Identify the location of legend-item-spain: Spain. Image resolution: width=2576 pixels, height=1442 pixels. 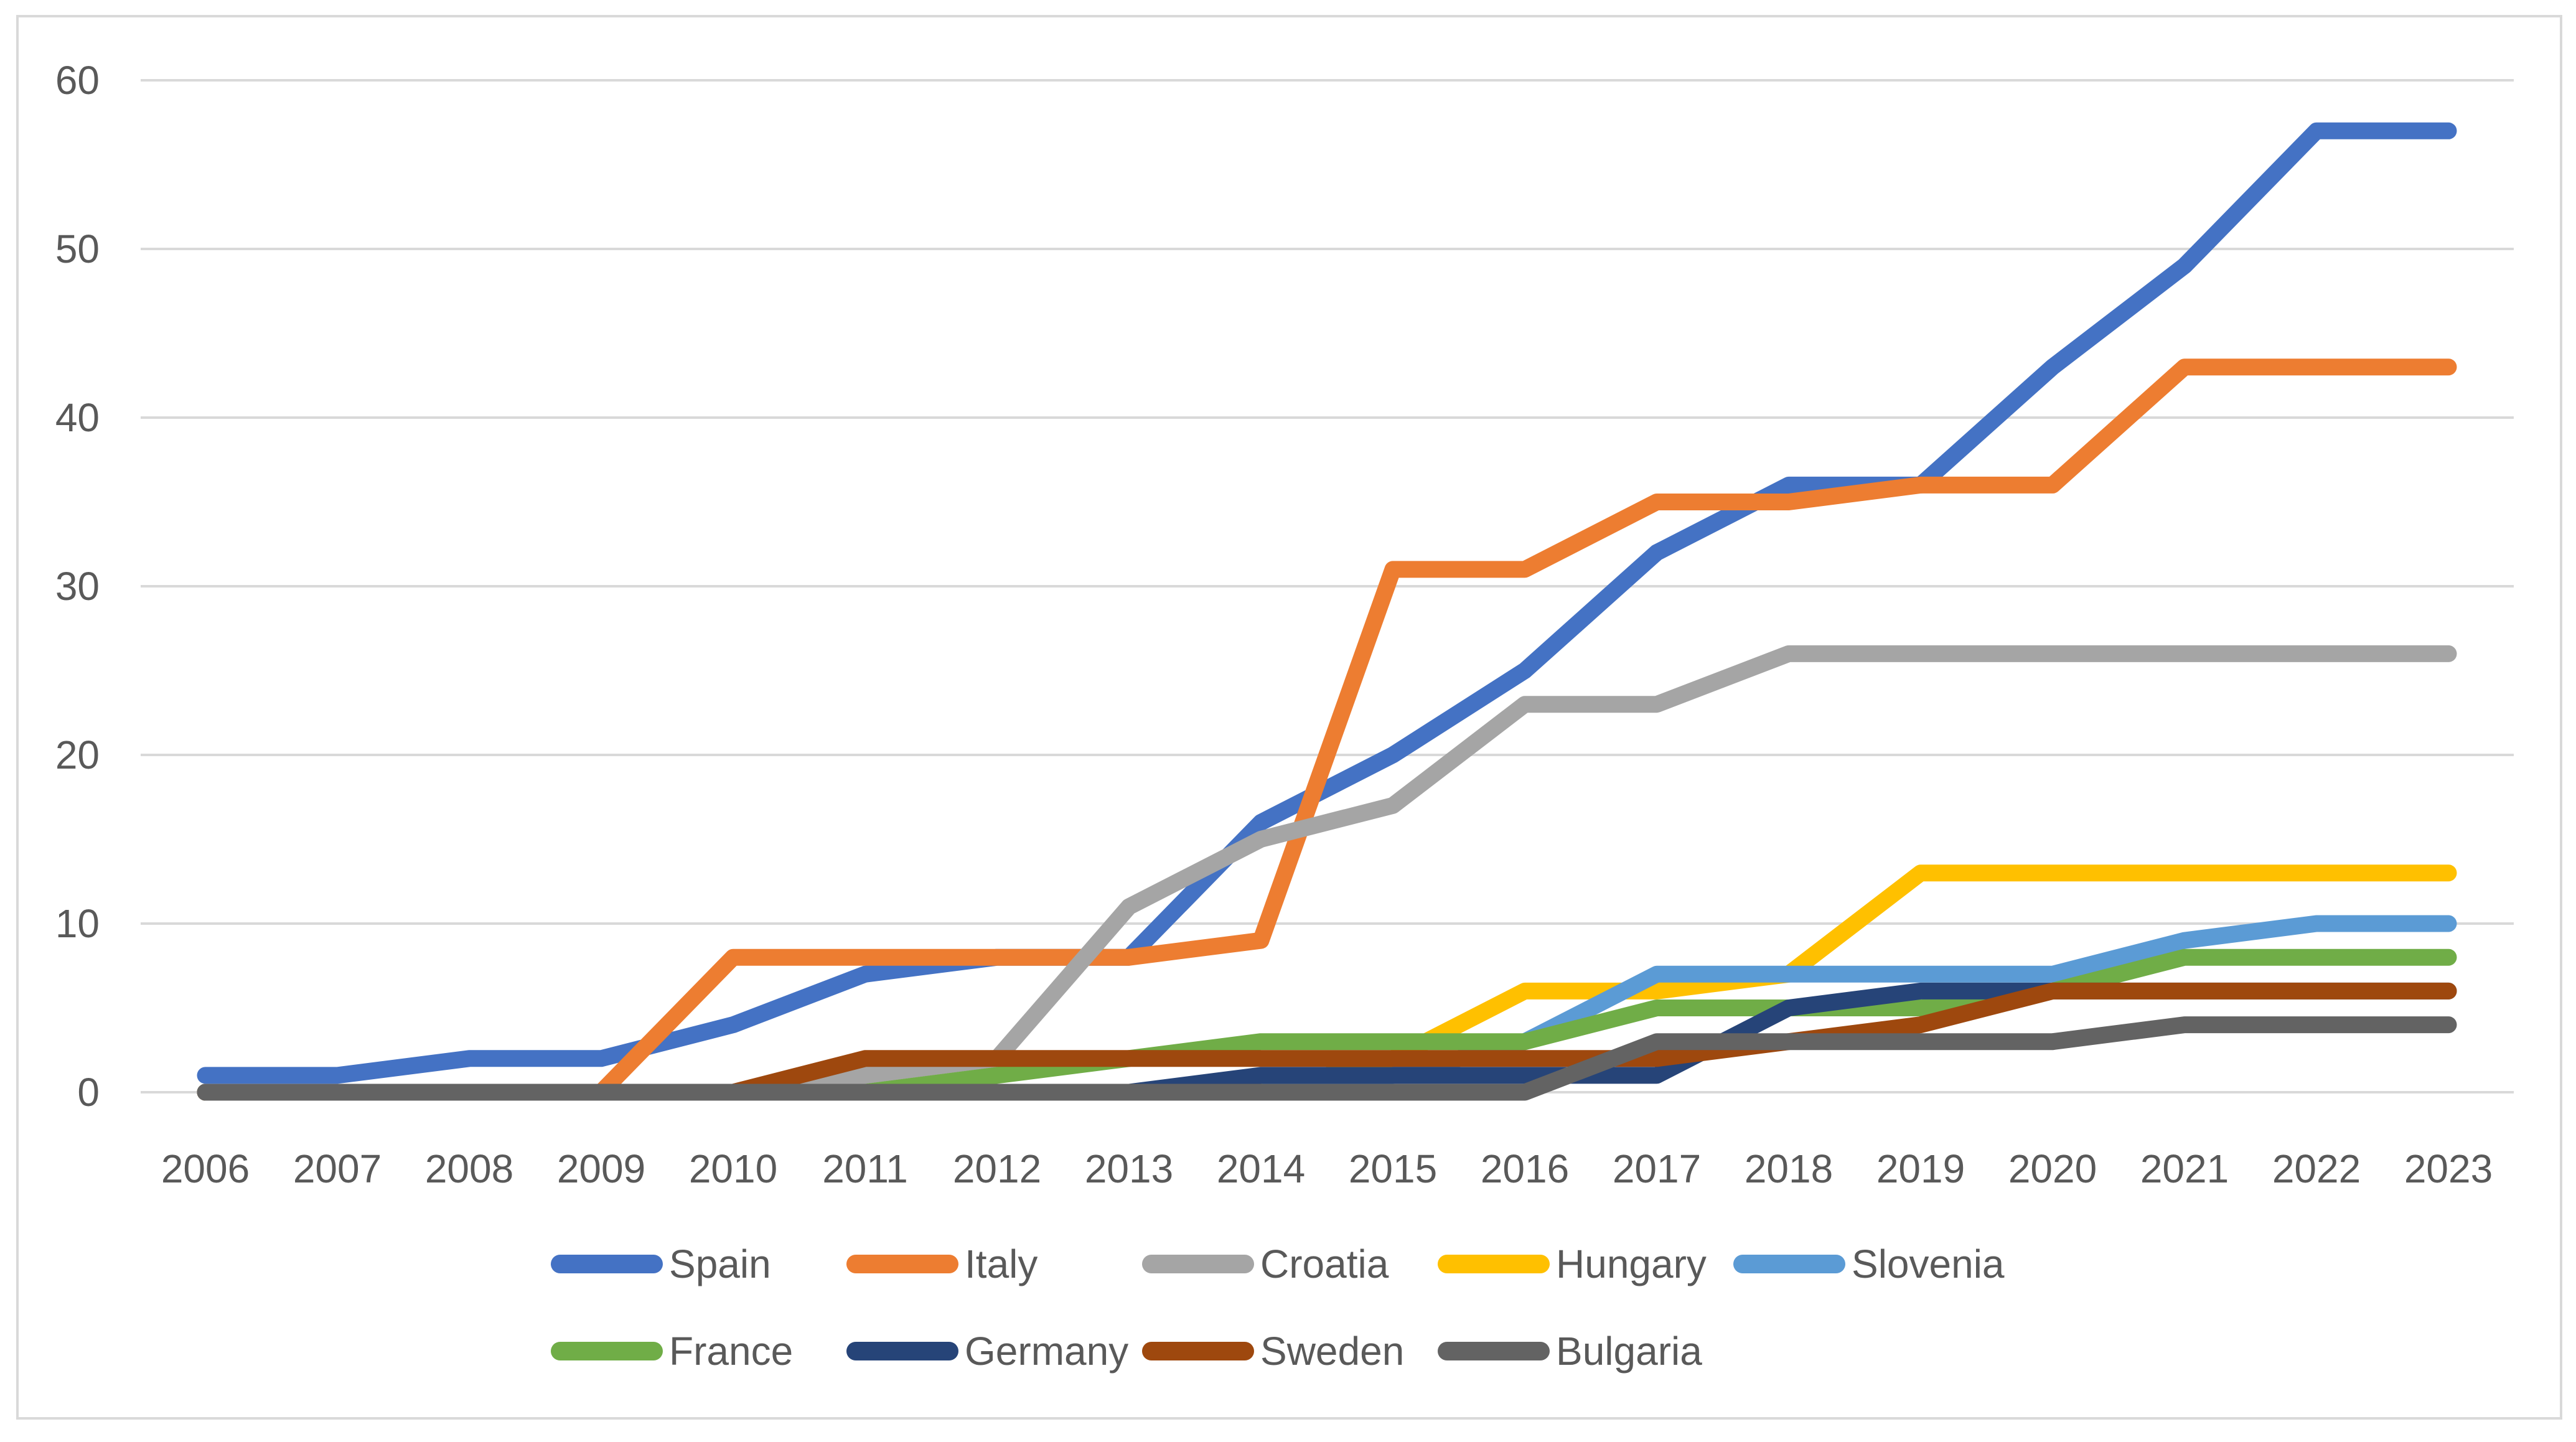
(661, 1264).